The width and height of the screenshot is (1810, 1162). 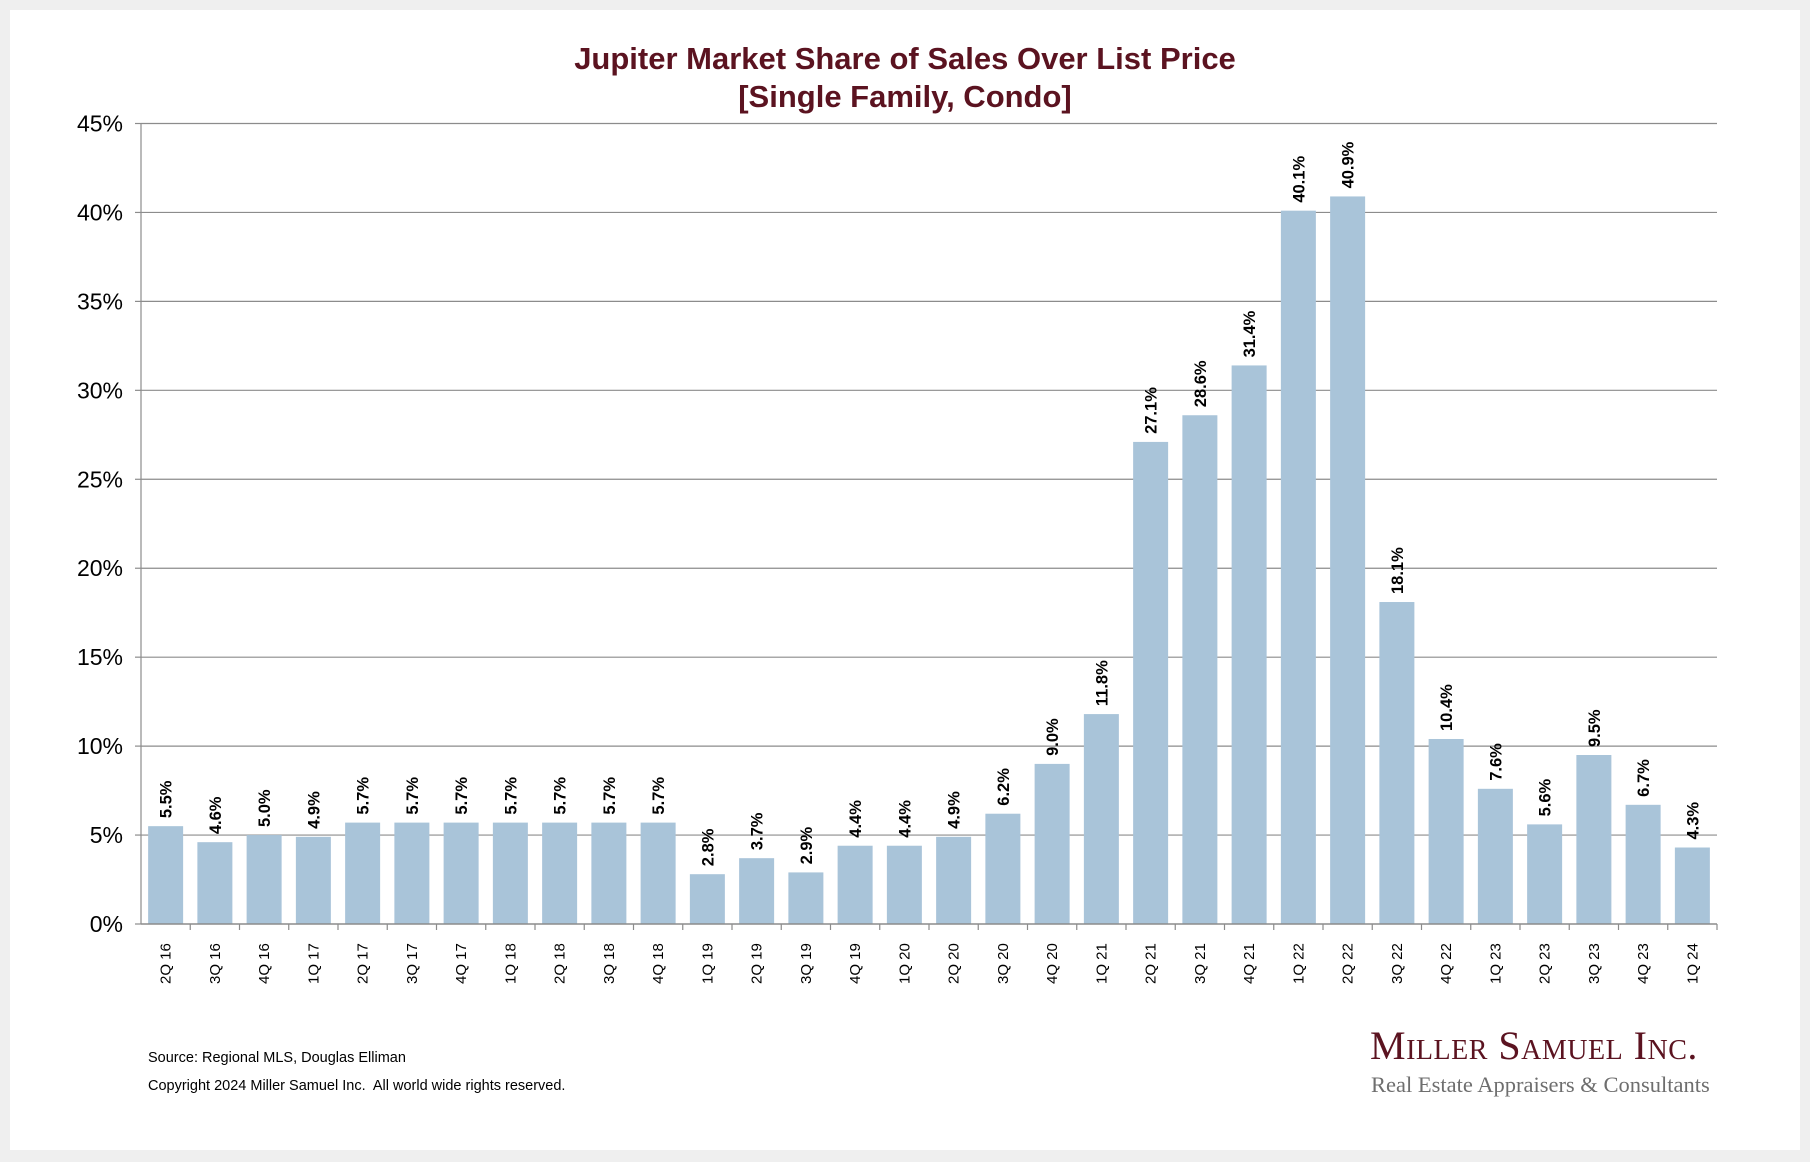 What do you see at coordinates (1298, 963) in the screenshot?
I see `x-tick-label: 1Q 22` at bounding box center [1298, 963].